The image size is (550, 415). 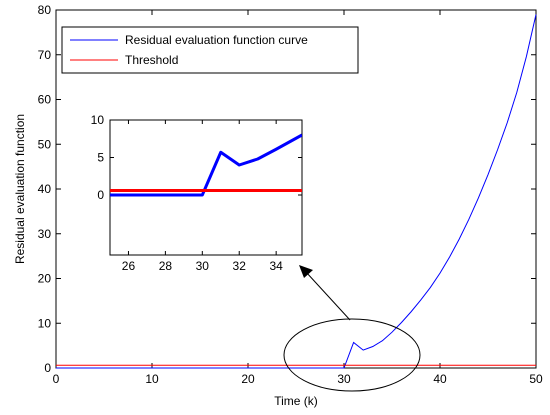 What do you see at coordinates (248, 379) in the screenshot?
I see `x-tick-label: 20` at bounding box center [248, 379].